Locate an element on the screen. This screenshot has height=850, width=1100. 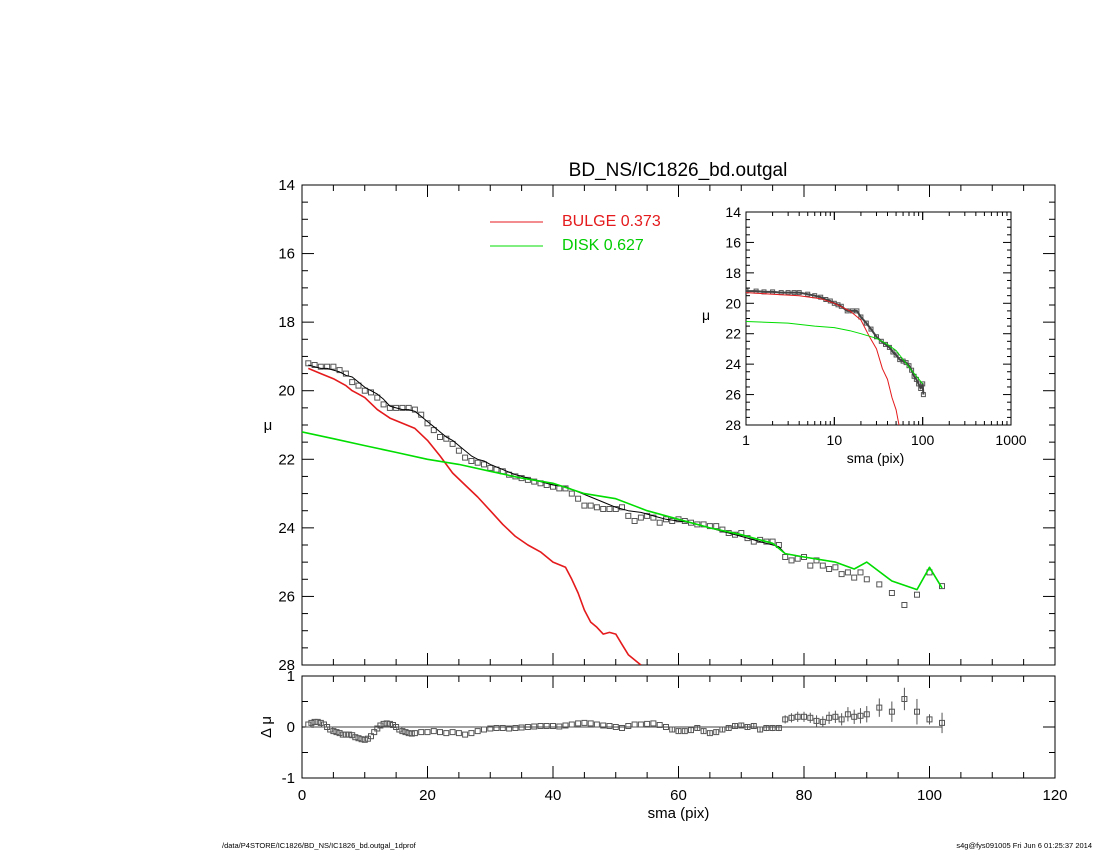
chart-title: BD_NS/IC1826_bd.outgal is located at coordinates (678, 170).